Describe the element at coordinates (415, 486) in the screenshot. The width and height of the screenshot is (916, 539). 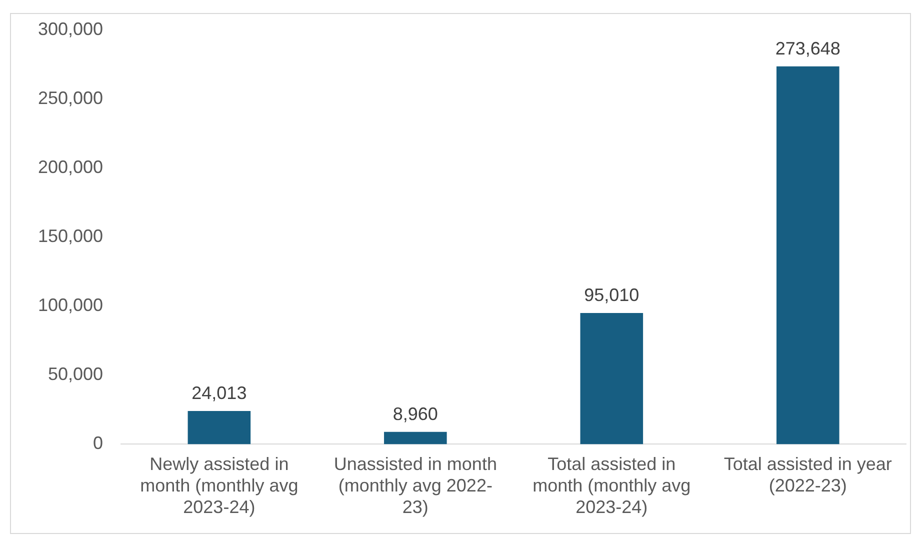
I see `x-tick-label: Unassisted in month (monthly avg 2022-23)` at that location.